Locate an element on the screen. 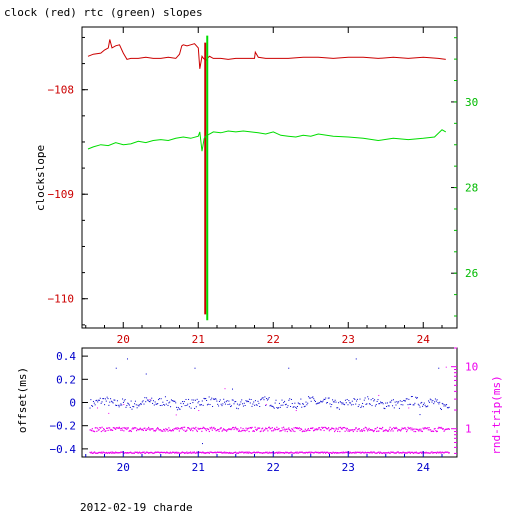 This screenshot has height=512, width=512. offset-ylabel: offset(ms) is located at coordinates (22, 400).